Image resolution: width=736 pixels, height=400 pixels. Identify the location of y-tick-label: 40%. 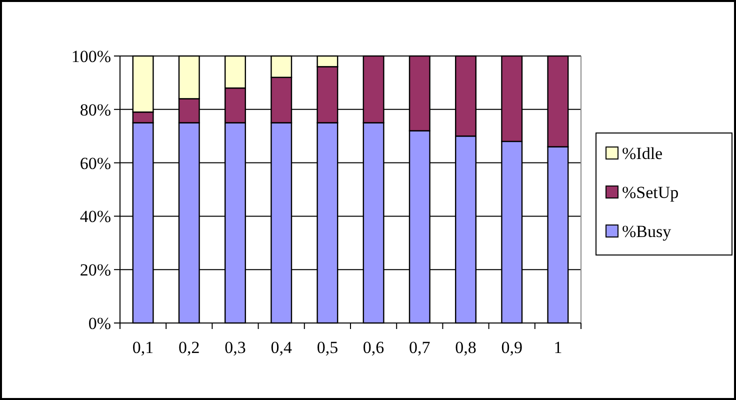
(95, 216).